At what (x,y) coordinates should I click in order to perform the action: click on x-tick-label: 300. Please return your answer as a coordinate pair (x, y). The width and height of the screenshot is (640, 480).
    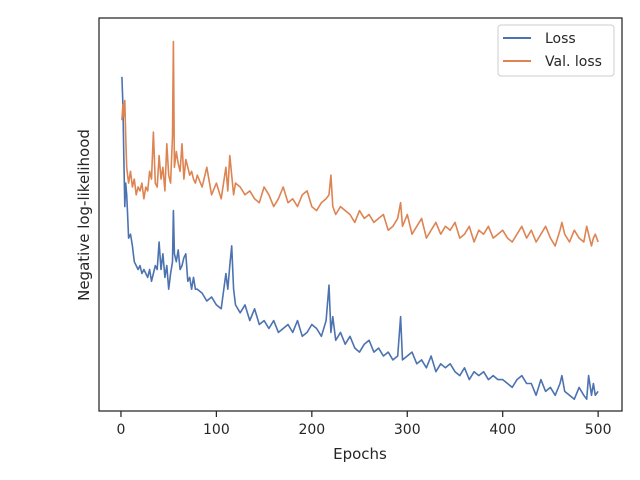
    Looking at the image, I should click on (407, 430).